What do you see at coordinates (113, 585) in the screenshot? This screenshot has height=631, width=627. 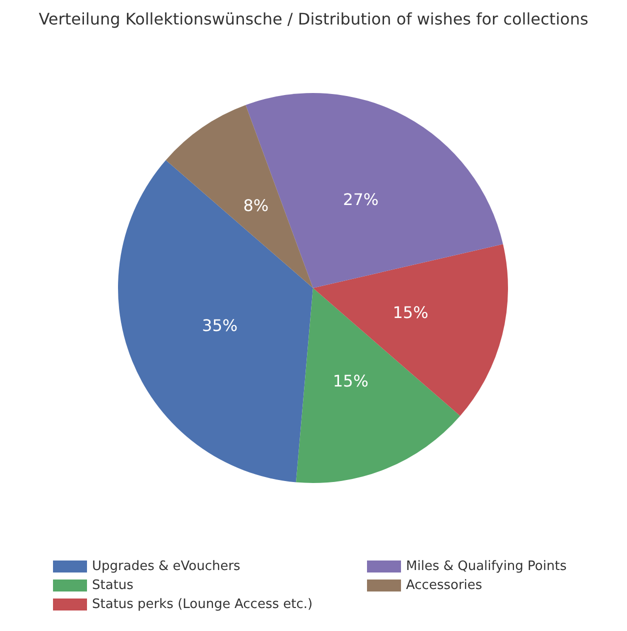 I see `legend-label: Status` at bounding box center [113, 585].